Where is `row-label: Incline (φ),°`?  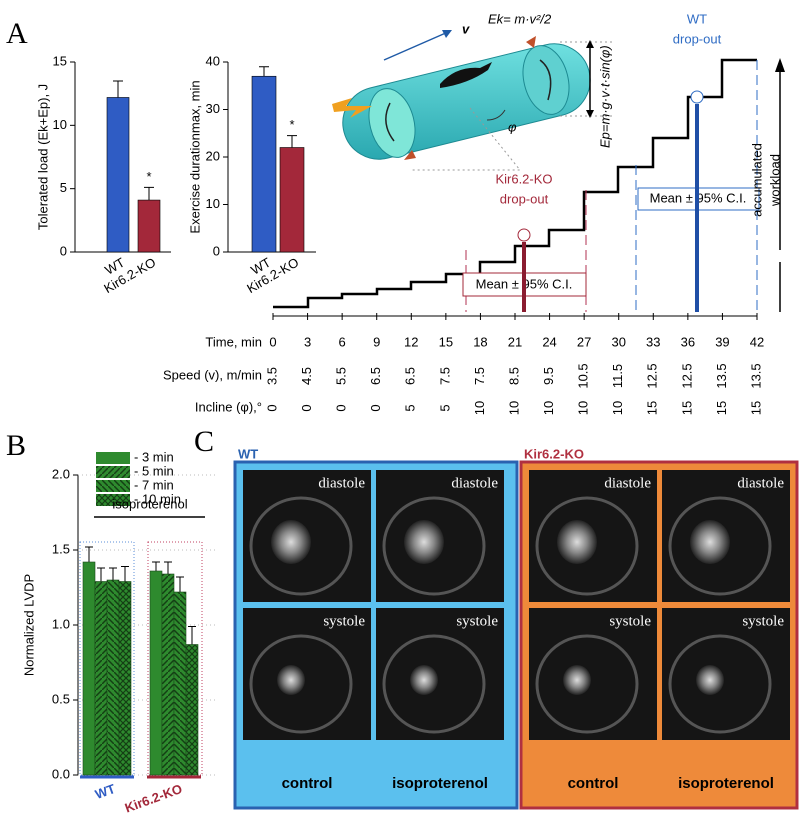 row-label: Incline (φ),° is located at coordinates (228, 406).